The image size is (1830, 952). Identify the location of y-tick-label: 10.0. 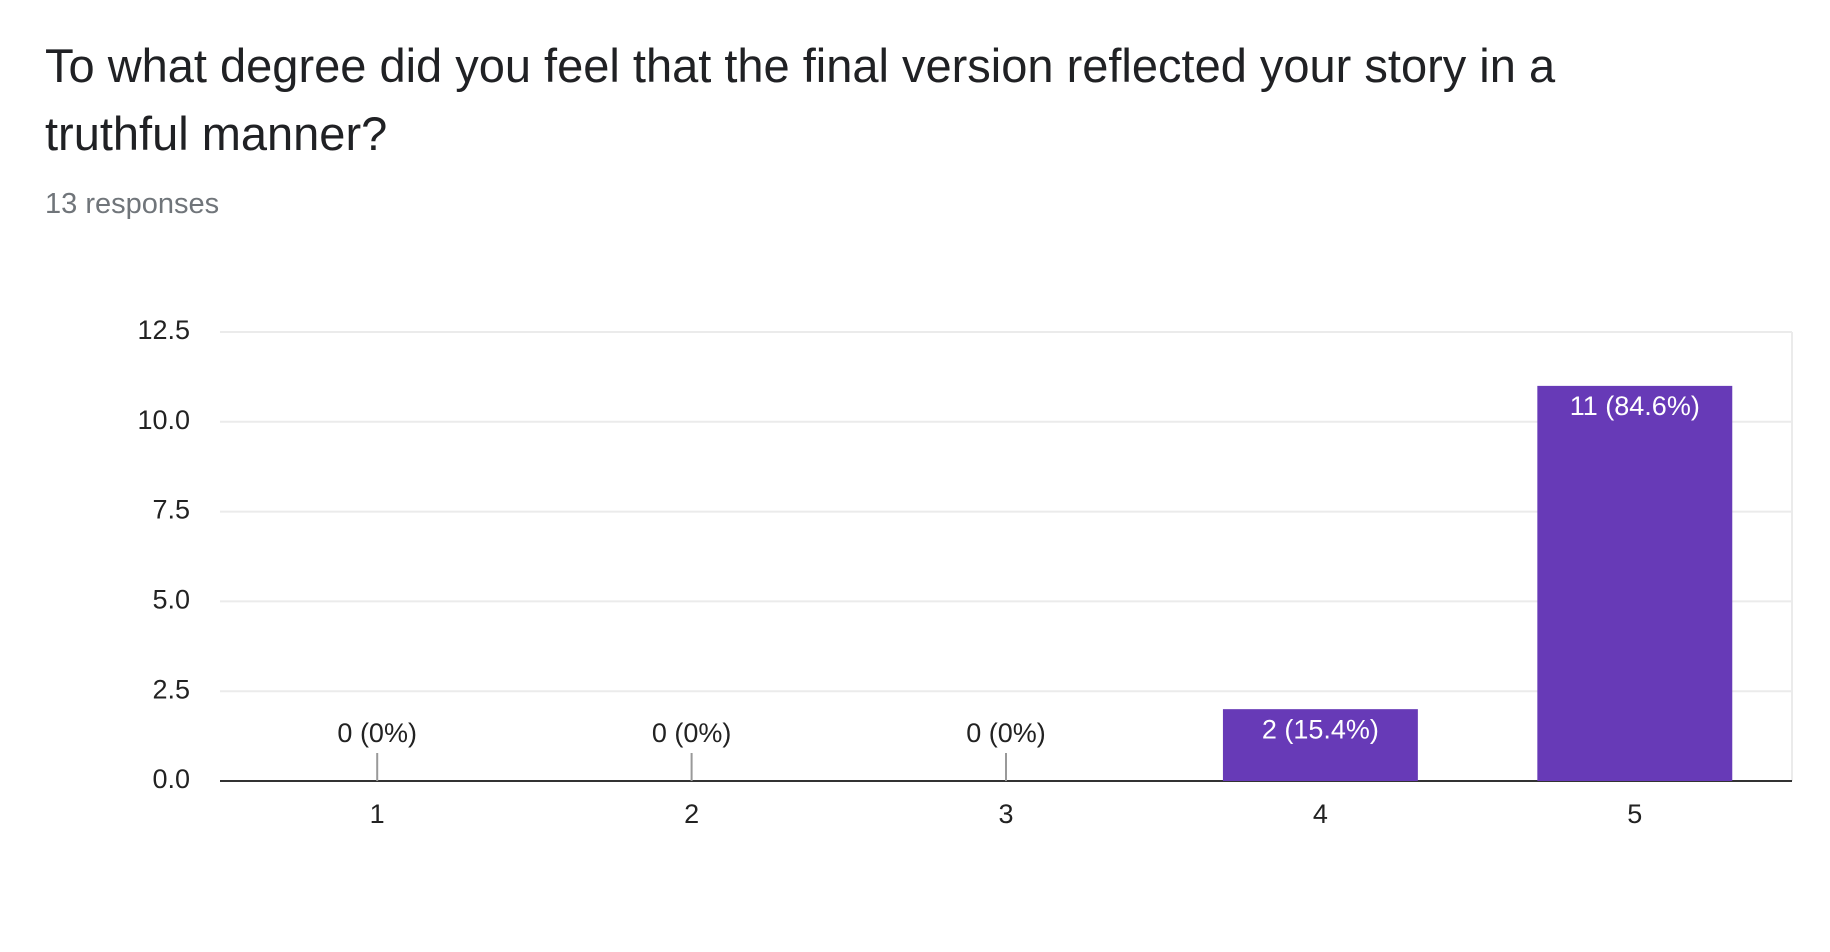
(163, 420).